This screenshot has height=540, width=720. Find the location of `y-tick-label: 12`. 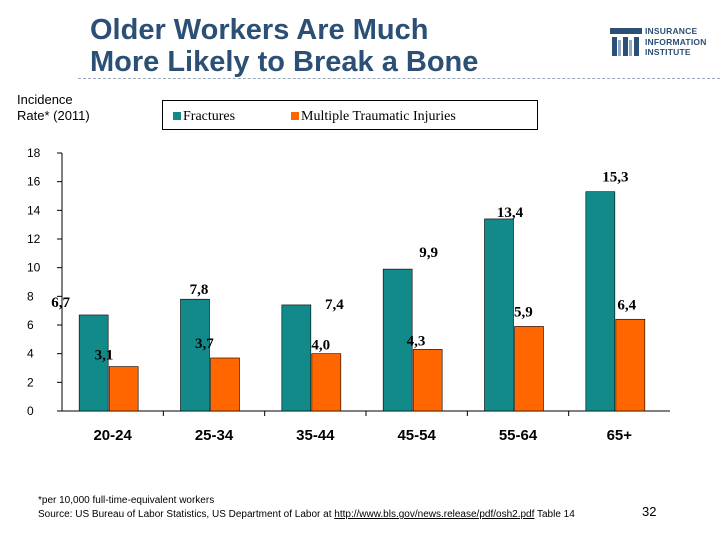

y-tick-label: 12 is located at coordinates (34, 239).